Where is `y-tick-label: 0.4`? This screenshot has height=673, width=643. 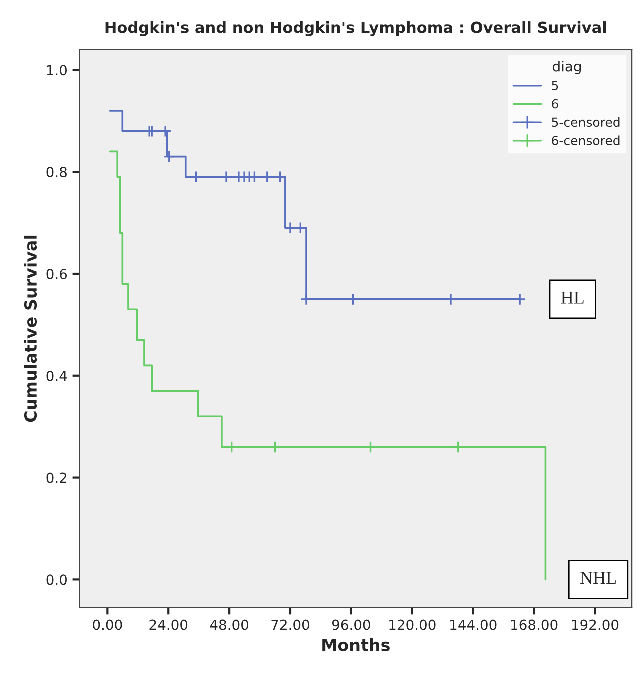
y-tick-label: 0.4 is located at coordinates (57, 376).